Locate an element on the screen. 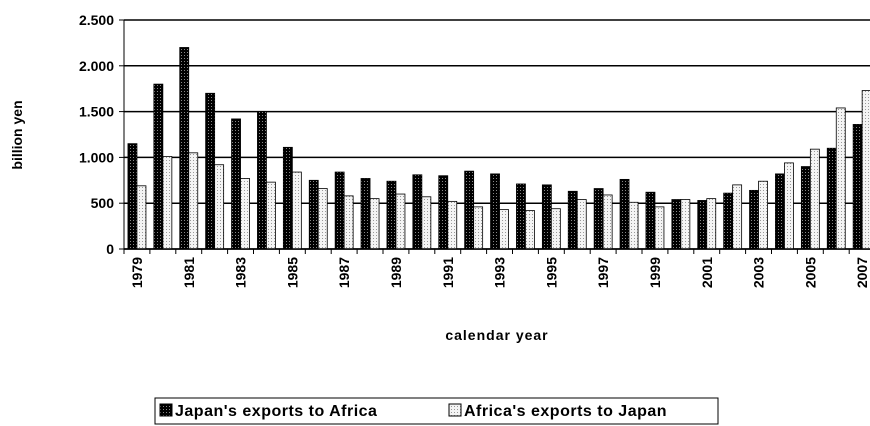 Image resolution: width=870 pixels, height=426 pixels. y-tick-label: 1.000 is located at coordinates (96, 157).